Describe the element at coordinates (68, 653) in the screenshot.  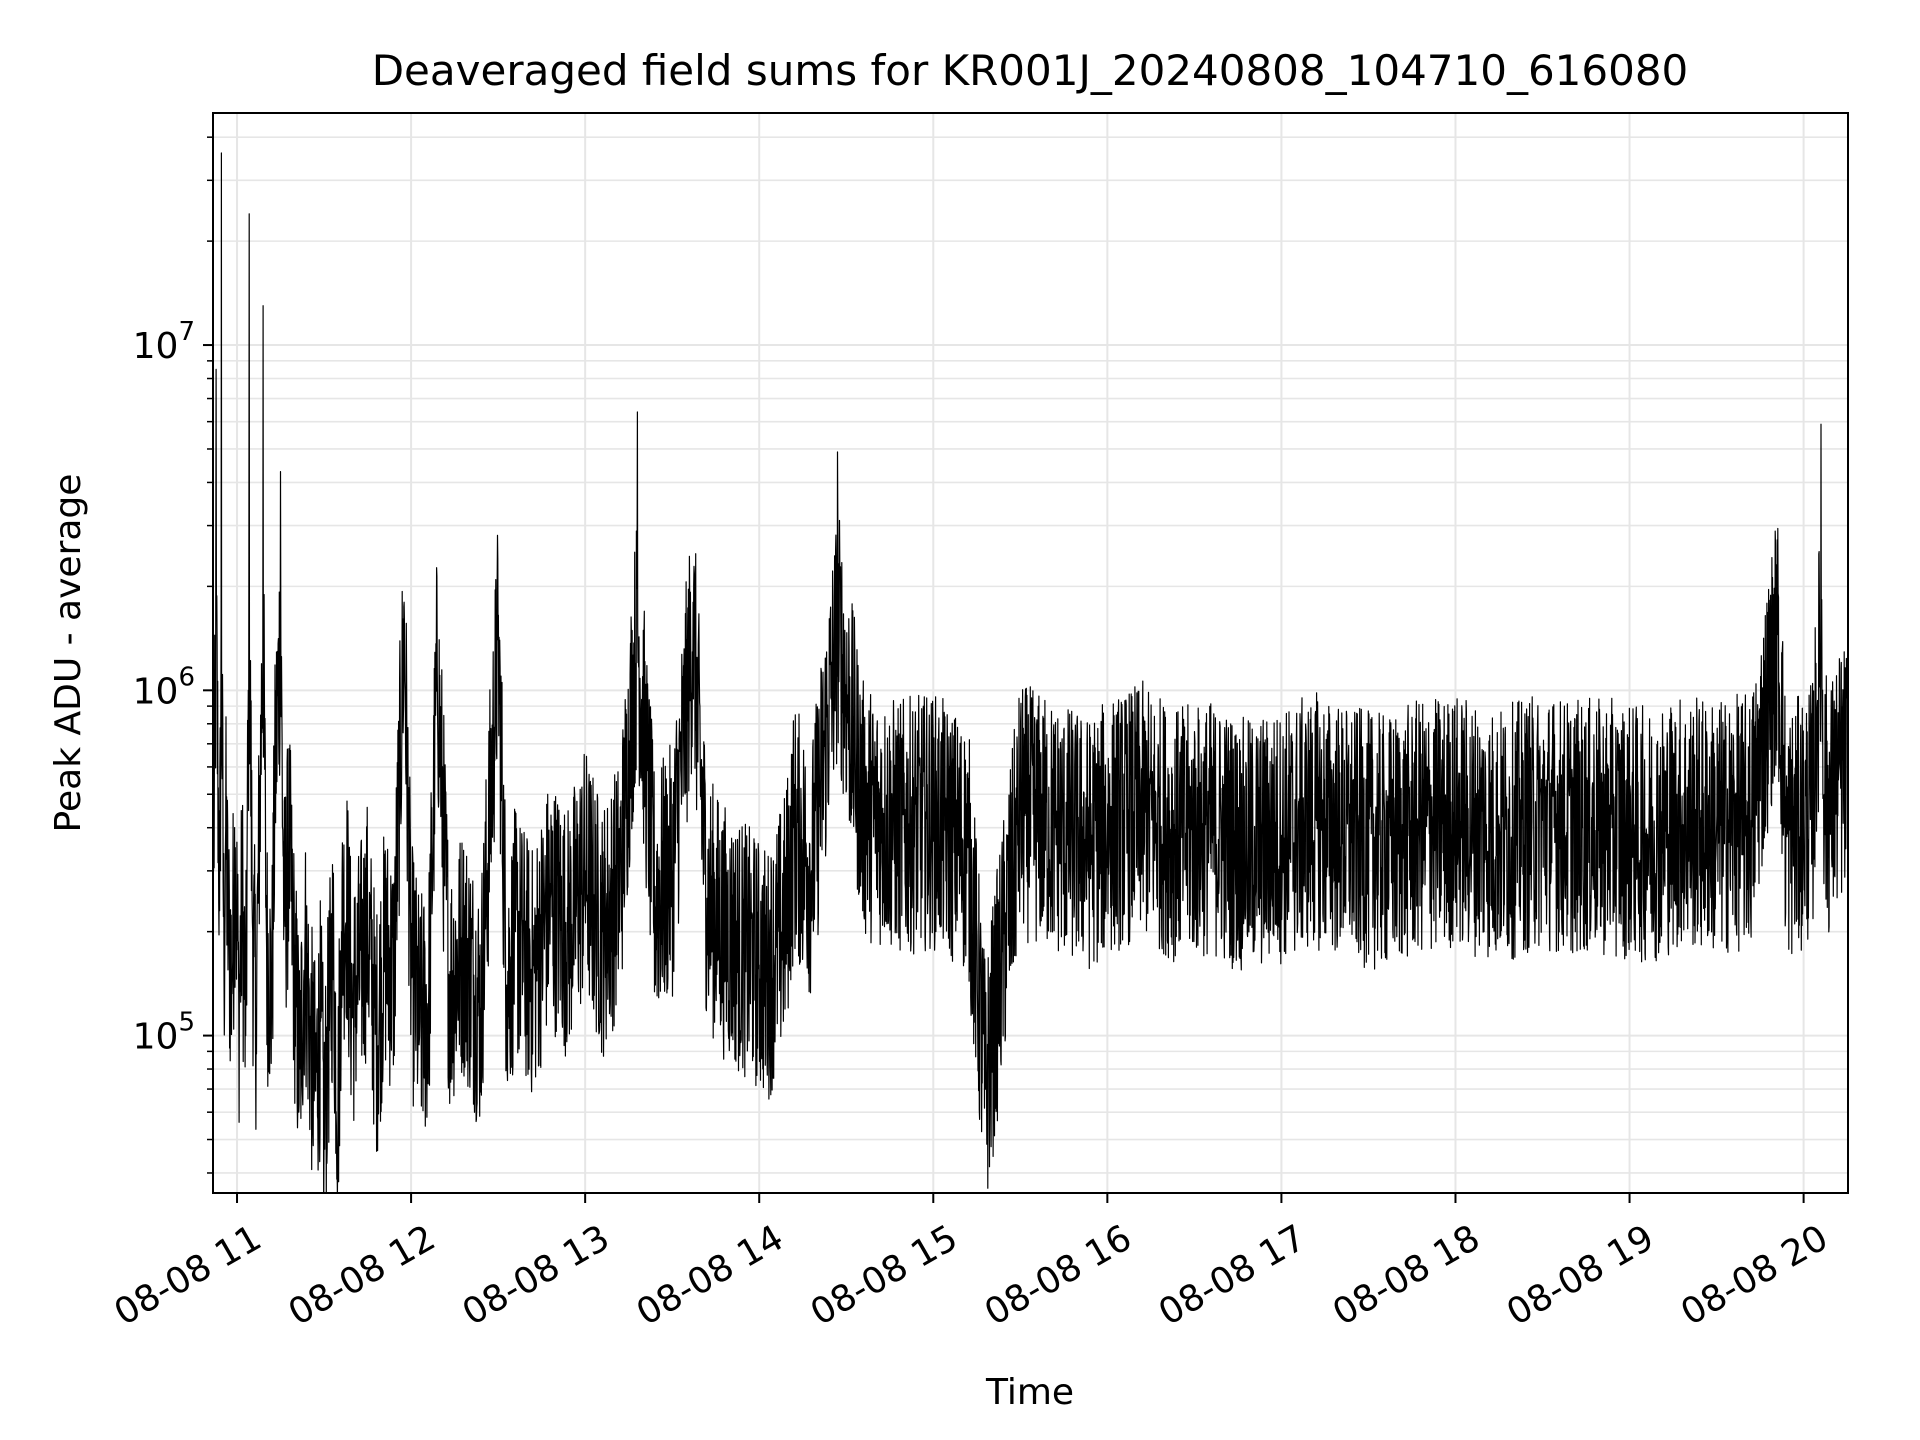
I see `y-axis-label: Peak ADU - average` at that location.